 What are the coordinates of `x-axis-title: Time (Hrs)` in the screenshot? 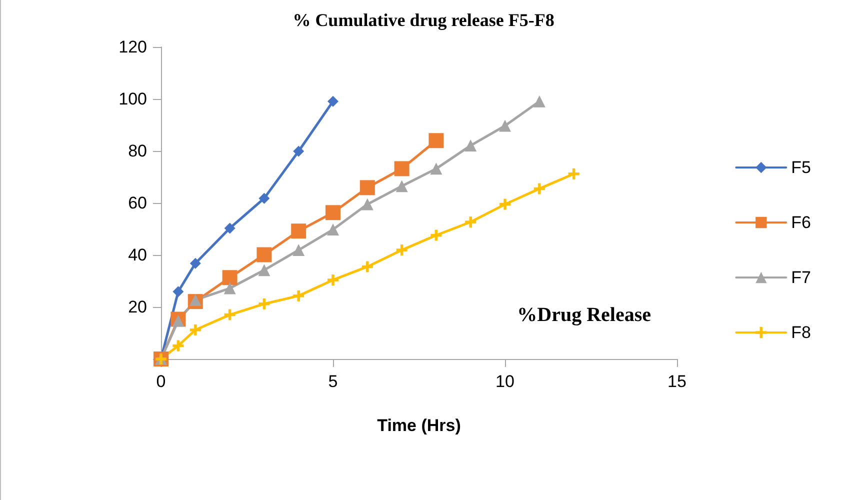 It's located at (419, 425).